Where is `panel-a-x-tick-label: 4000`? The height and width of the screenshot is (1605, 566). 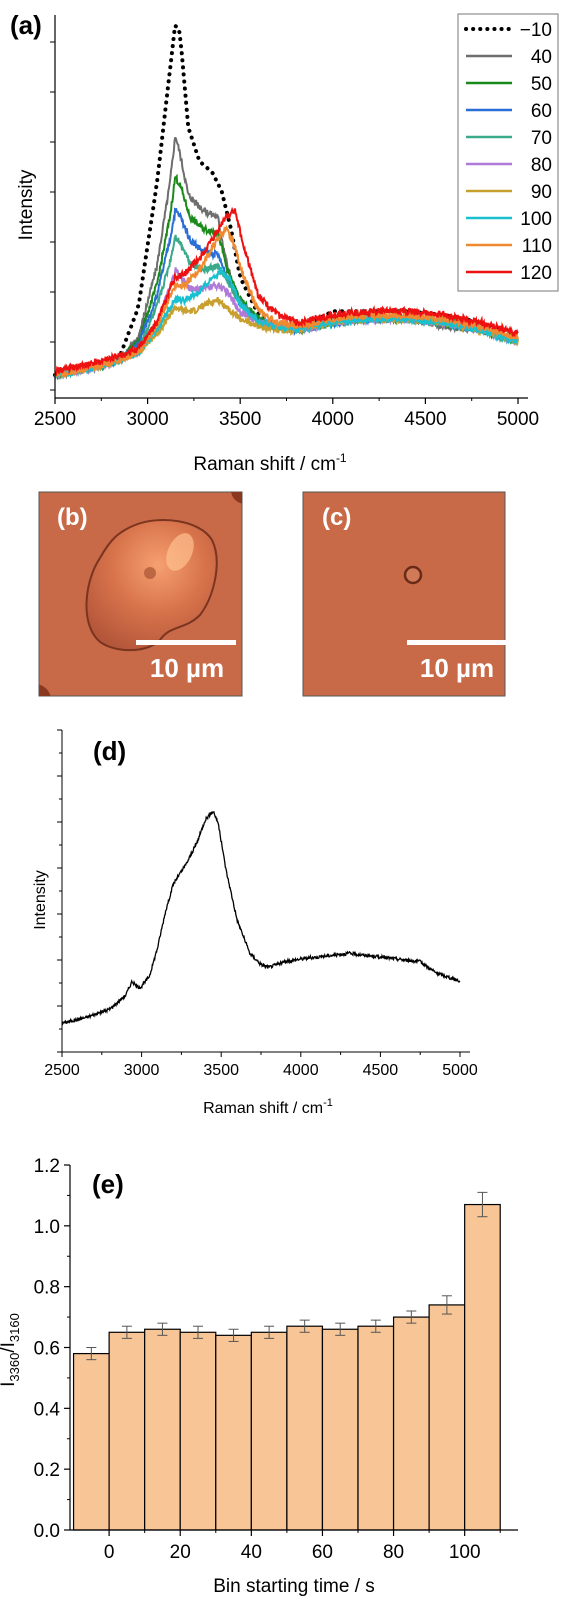
panel-a-x-tick-label: 4000 is located at coordinates (333, 419).